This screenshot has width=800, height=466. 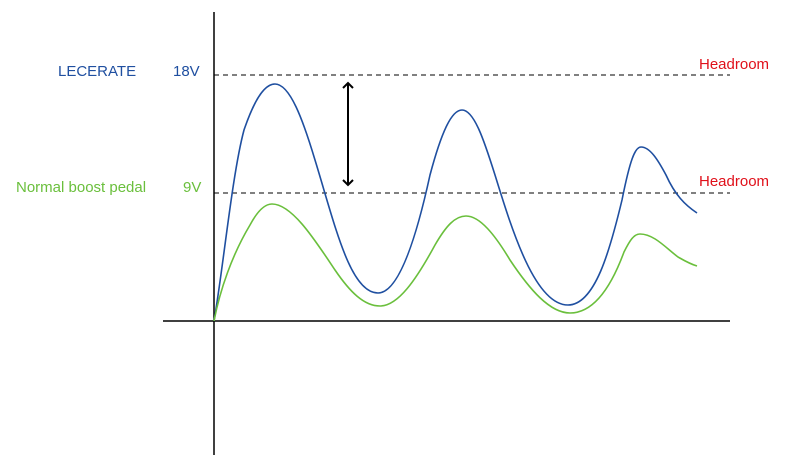 I want to click on headroom-label-top: Headroom, so click(x=734, y=64).